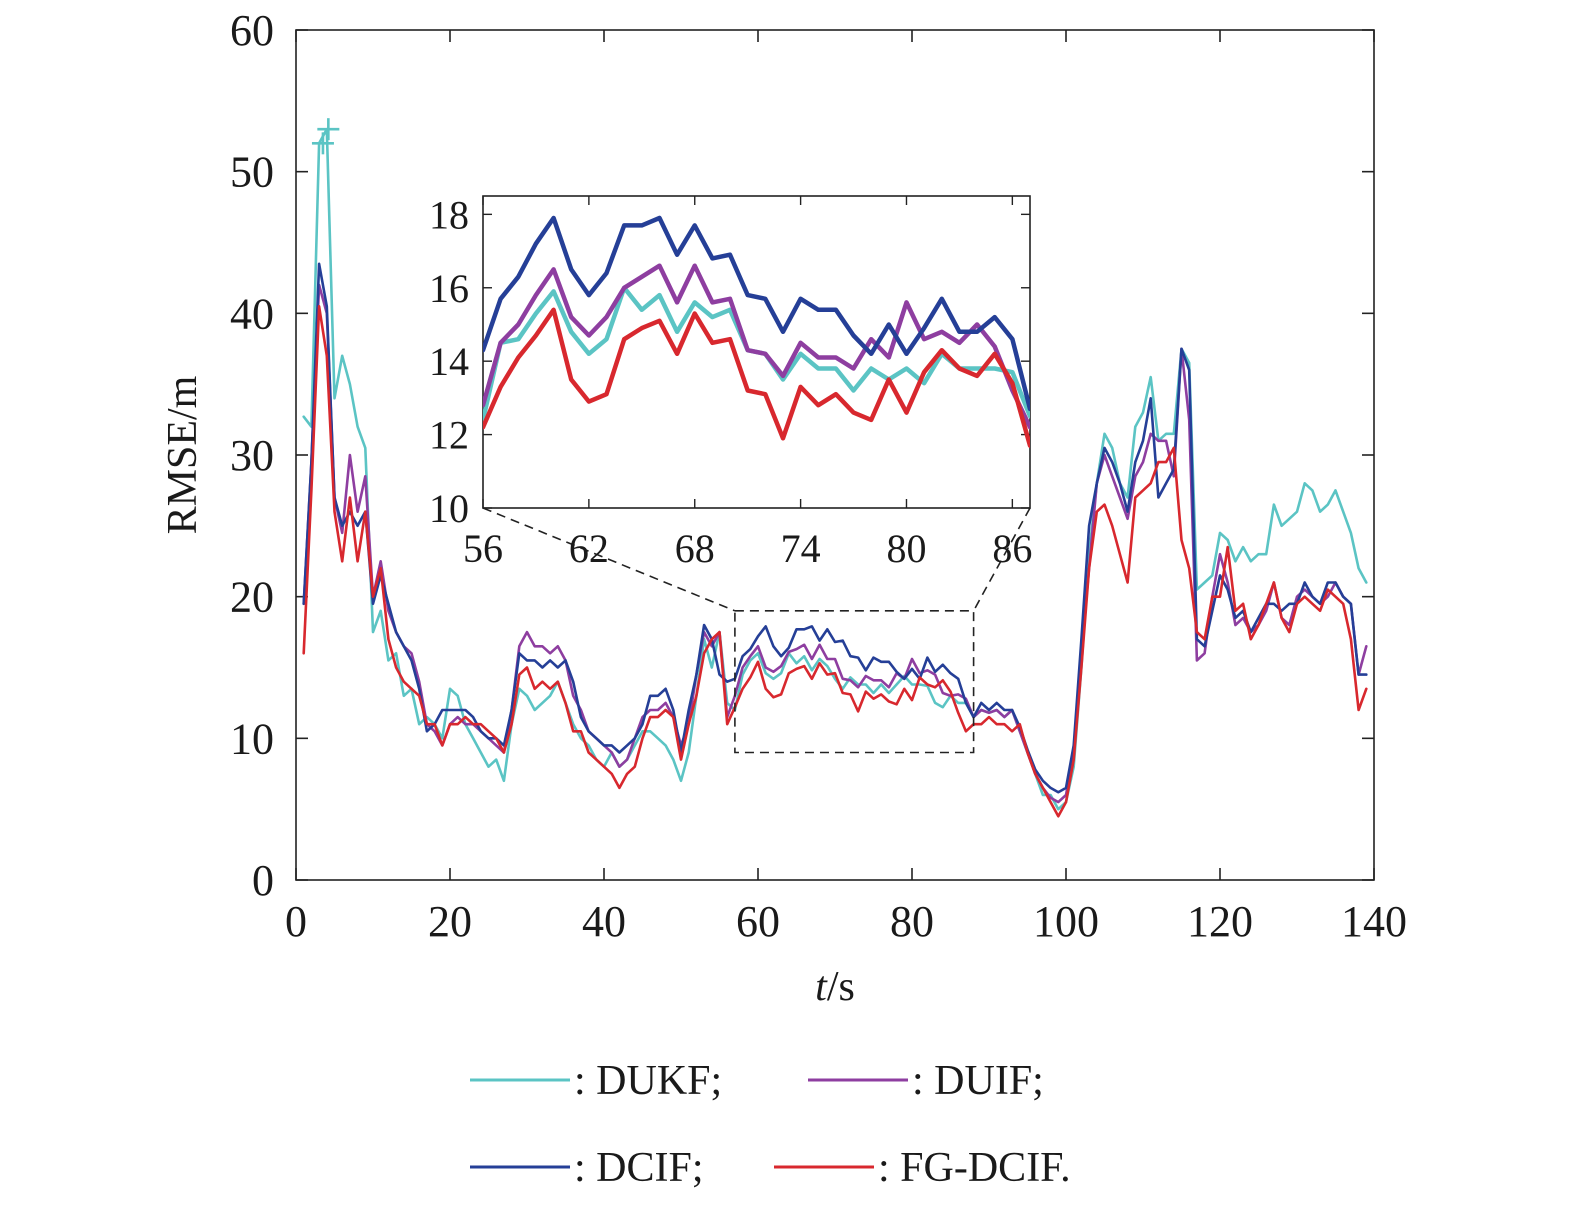  What do you see at coordinates (449, 214) in the screenshot?
I see `inset-y-tick-label: 18` at bounding box center [449, 214].